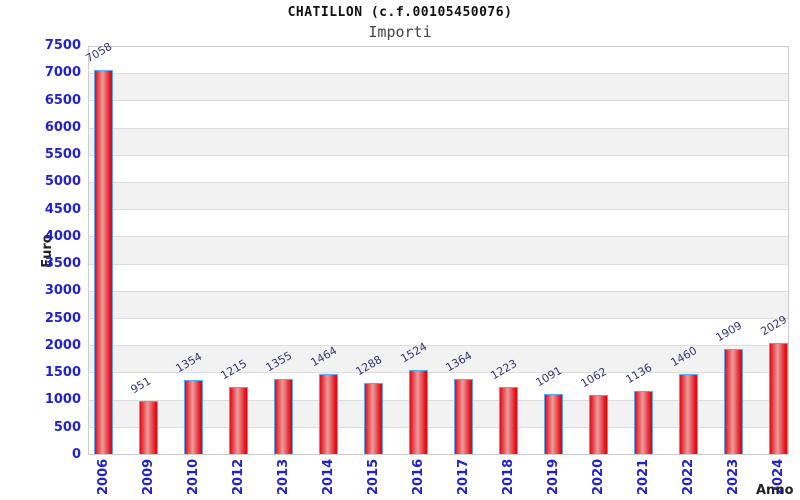 This screenshot has width=800, height=500. What do you see at coordinates (62, 209) in the screenshot?
I see `y-tick-label: 4500` at bounding box center [62, 209].